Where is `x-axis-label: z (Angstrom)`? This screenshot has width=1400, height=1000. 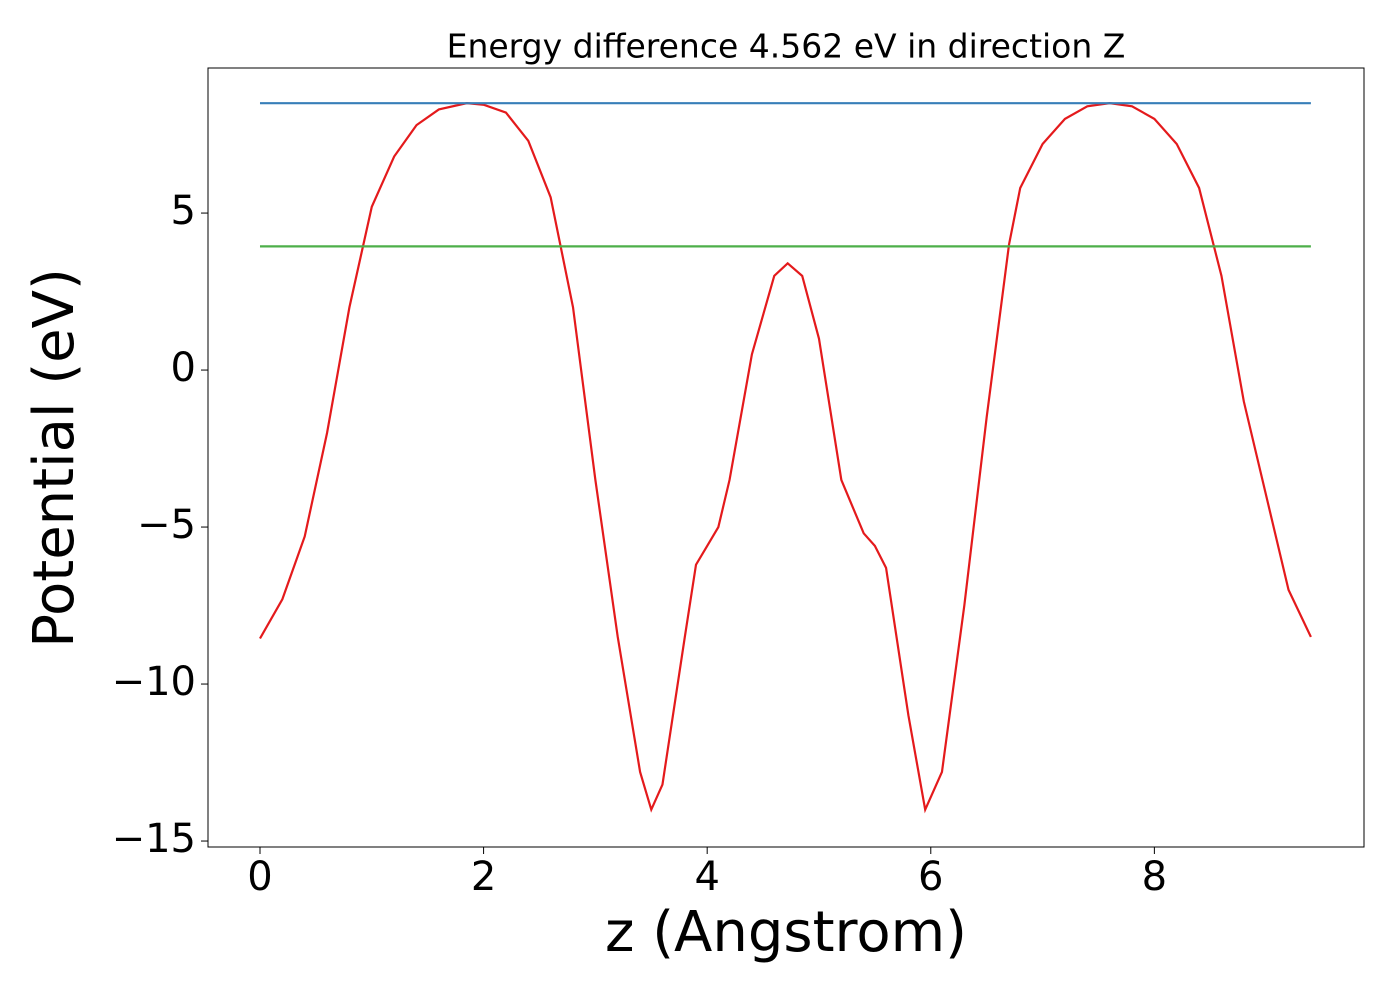
x-axis-label: z (Angstrom) is located at coordinates (786, 932).